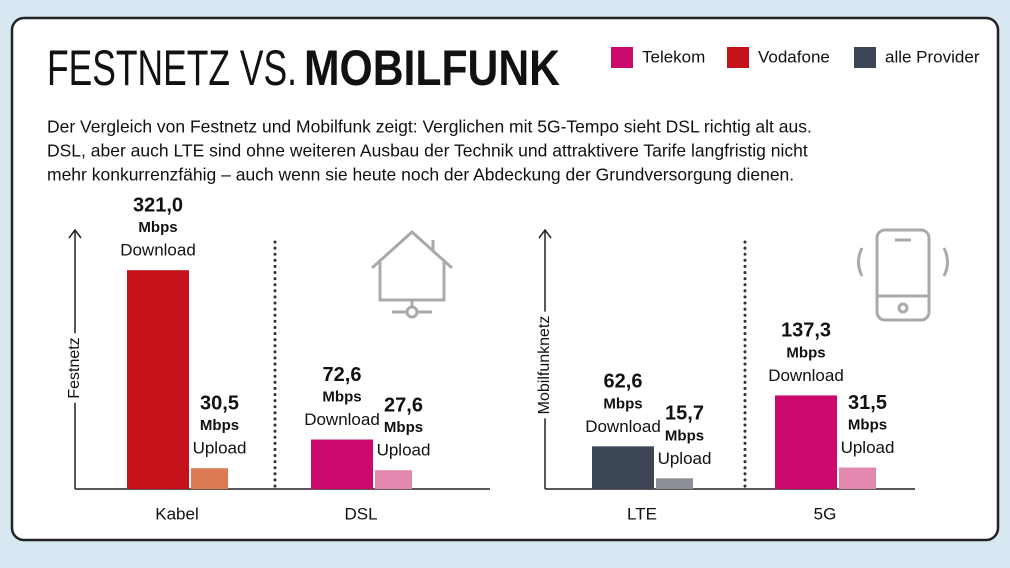 This screenshot has height=568, width=1010. Describe the element at coordinates (806, 331) in the screenshot. I see `value-label: 137,3` at that location.